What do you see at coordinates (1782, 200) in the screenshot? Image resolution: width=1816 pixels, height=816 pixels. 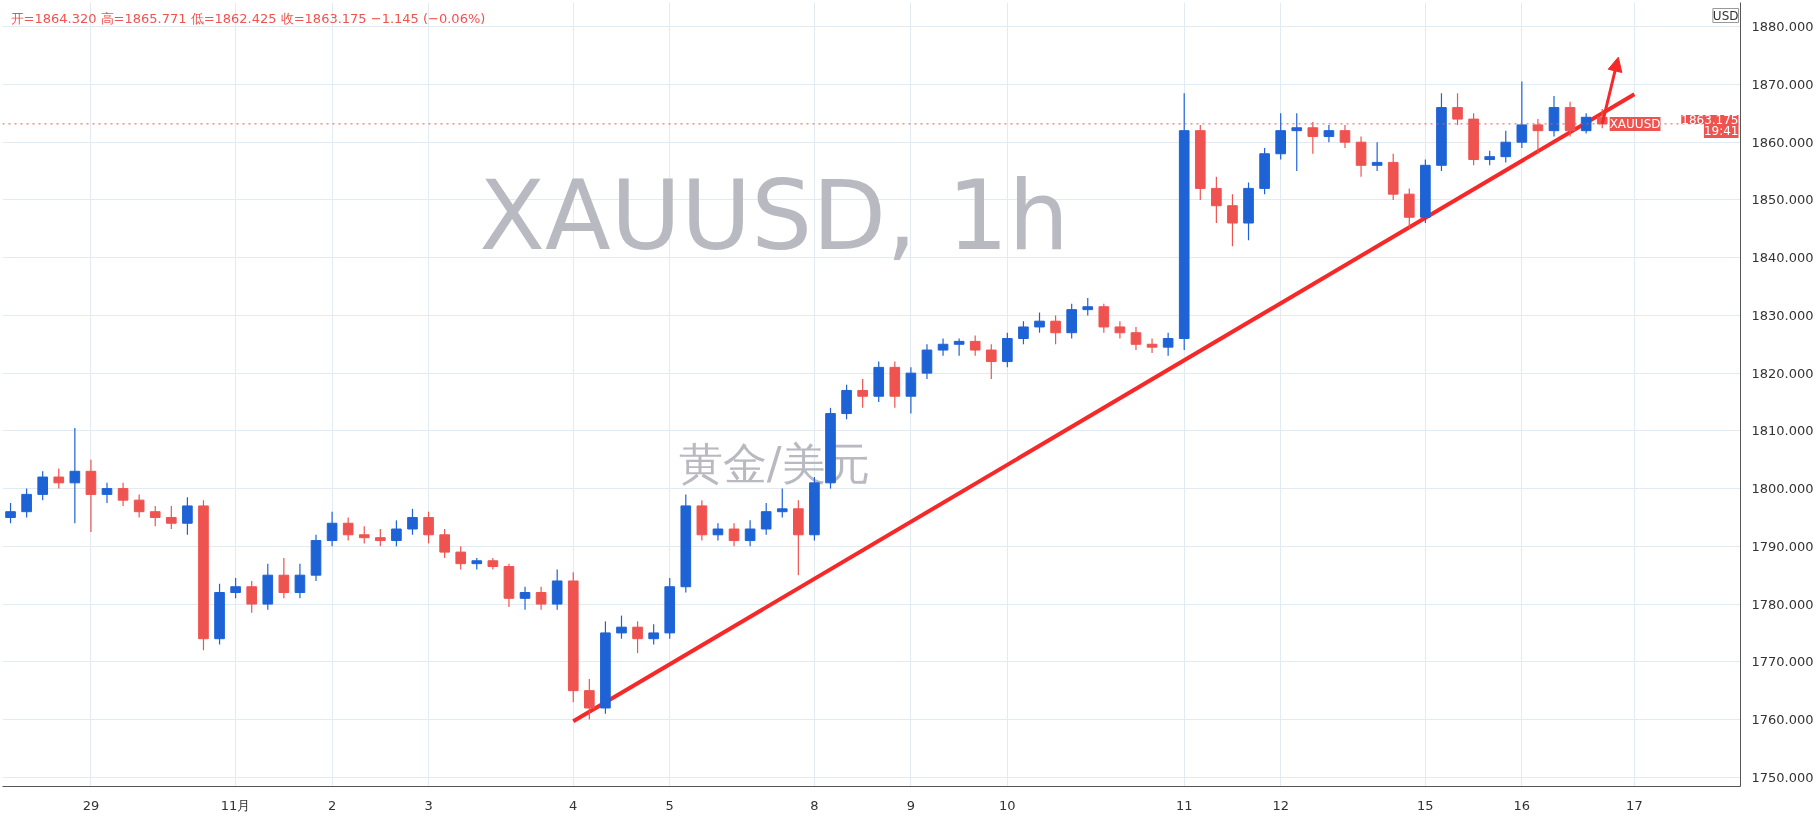 I see `y-tick-label: 1850.000` at bounding box center [1782, 200].